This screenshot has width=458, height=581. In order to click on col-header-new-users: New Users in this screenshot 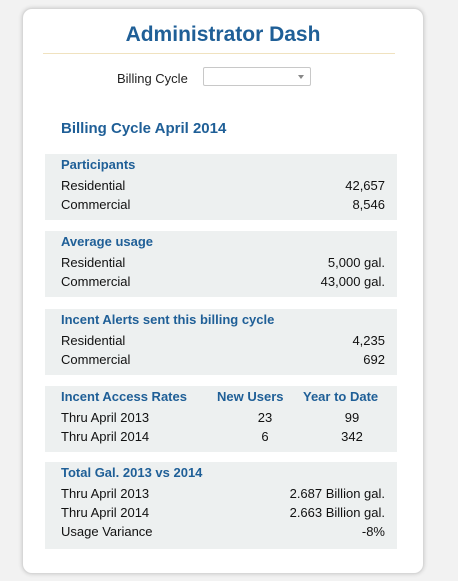, I will do `click(250, 396)`.